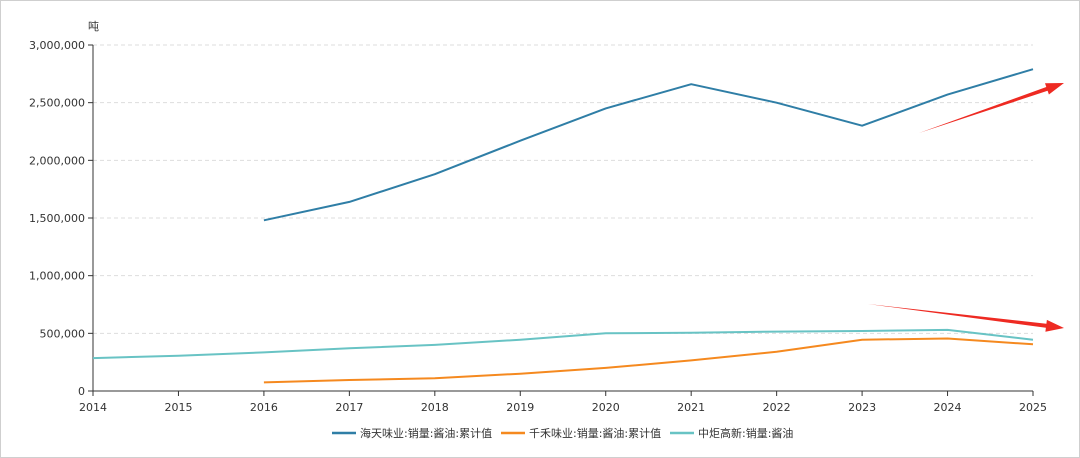  I want to click on y-tick-label: 0, so click(81, 391).